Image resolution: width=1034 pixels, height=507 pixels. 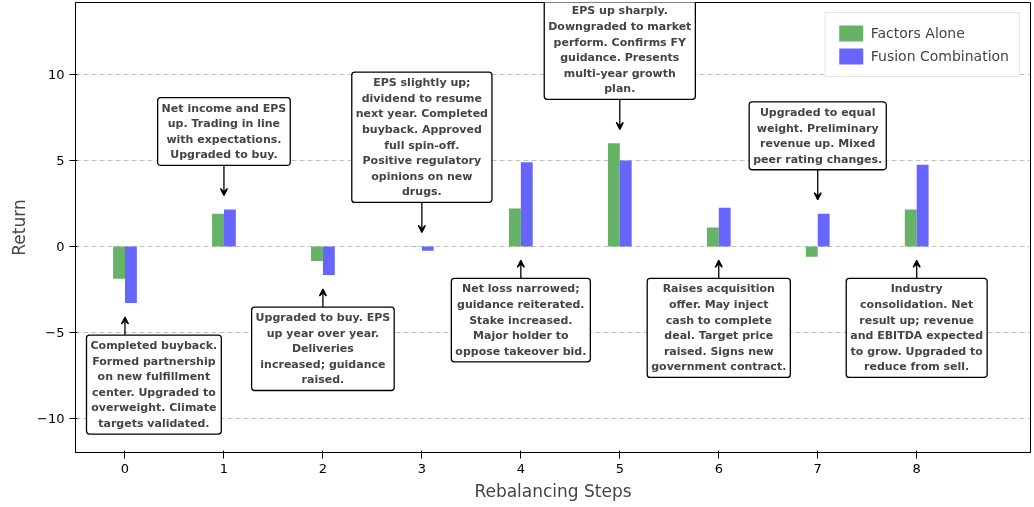 I want to click on x-tick-label: 2, so click(x=323, y=468).